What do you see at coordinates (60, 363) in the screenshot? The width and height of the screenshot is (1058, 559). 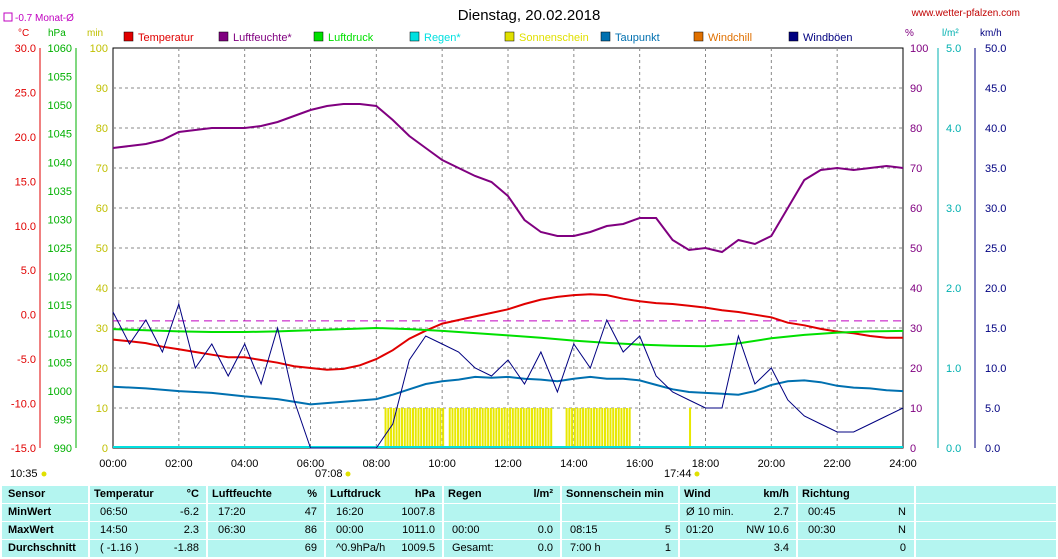 I see `pressure-tick: 1005` at bounding box center [60, 363].